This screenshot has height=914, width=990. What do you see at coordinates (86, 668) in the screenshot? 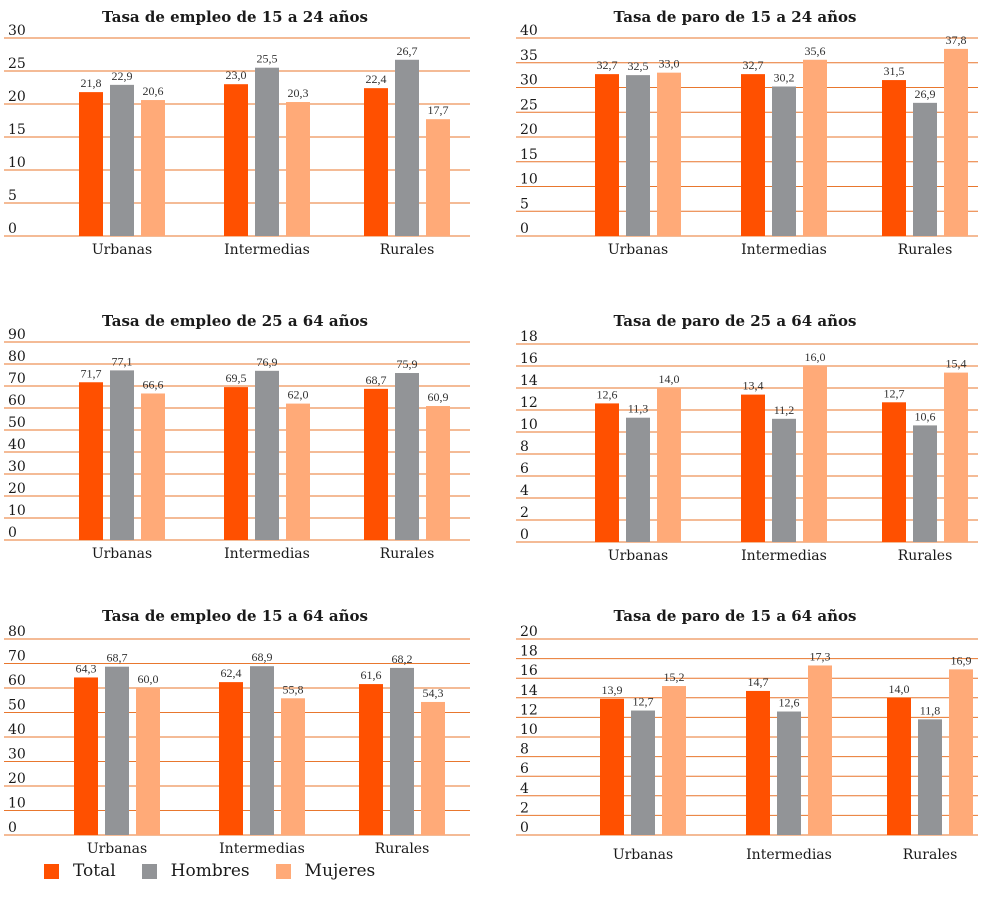
I see `data-label-total-urbanas: 64,3` at bounding box center [86, 668].